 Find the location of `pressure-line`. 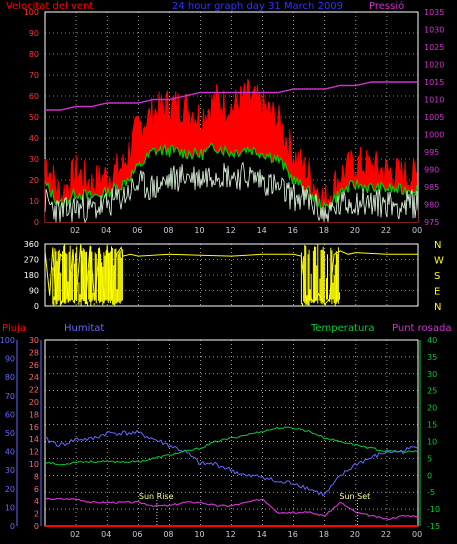

pressure-line is located at coordinates (231, 96).